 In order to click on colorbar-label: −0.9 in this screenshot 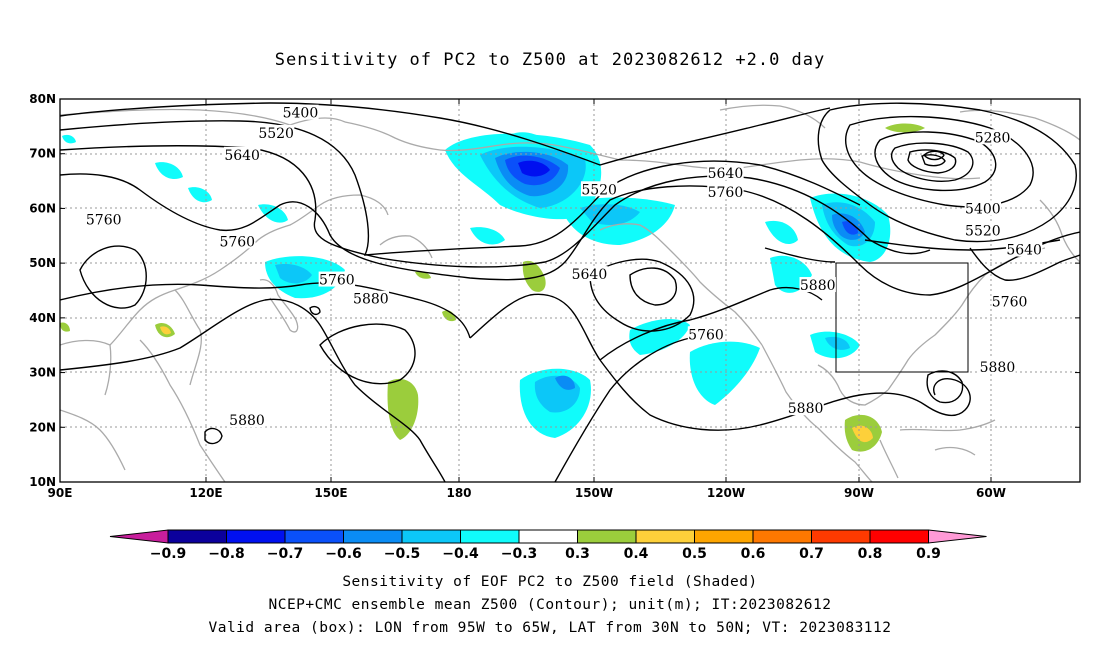, I will do `click(168, 554)`.